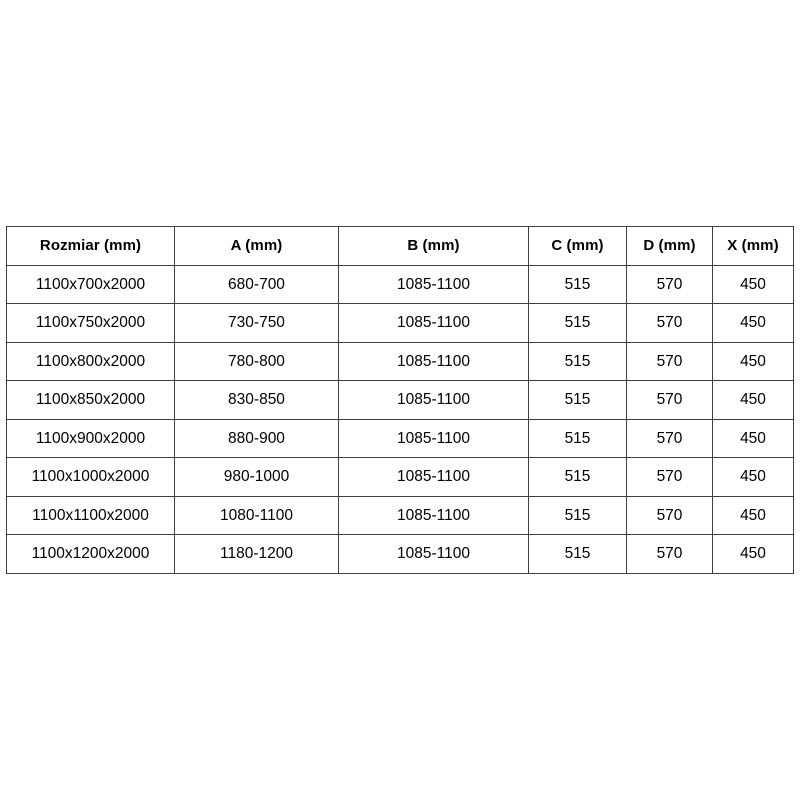 This screenshot has width=800, height=800. I want to click on table-row: 1100x700x2000 680-700 1085-1100 515 570 450, so click(400, 284).